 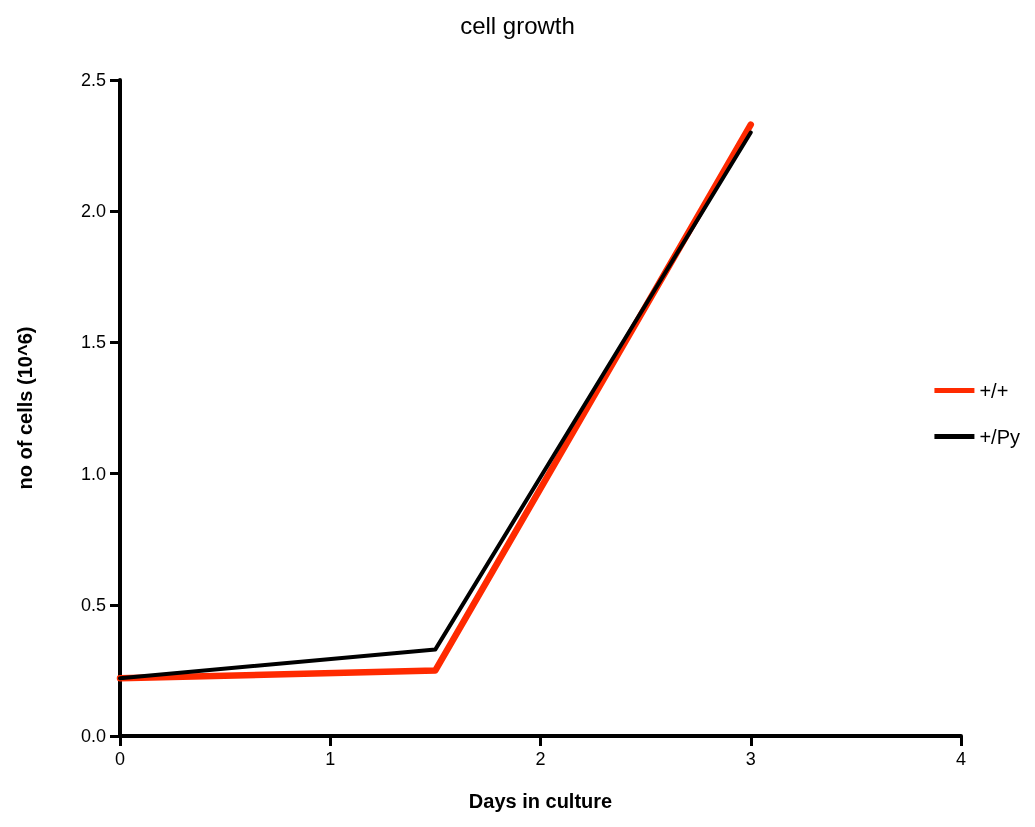 What do you see at coordinates (25, 408) in the screenshot?
I see `y-axis-title: no of cells (10^6)` at bounding box center [25, 408].